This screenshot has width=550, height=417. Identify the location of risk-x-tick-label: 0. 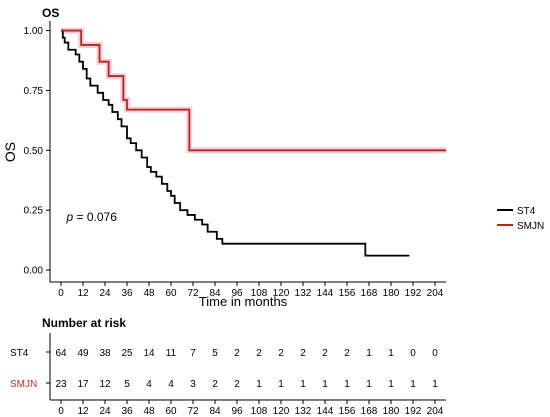
(61, 411).